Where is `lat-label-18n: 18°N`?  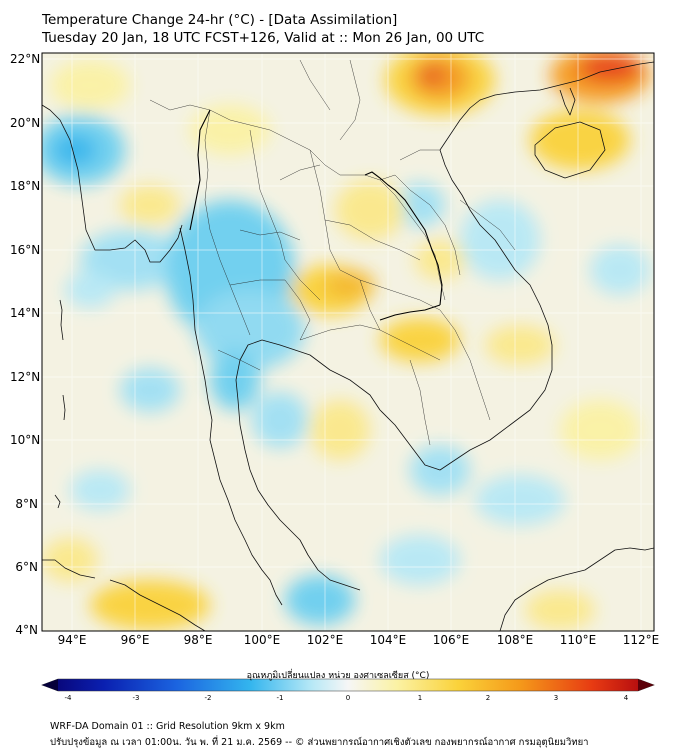 lat-label-18n: 18°N is located at coordinates (25, 186).